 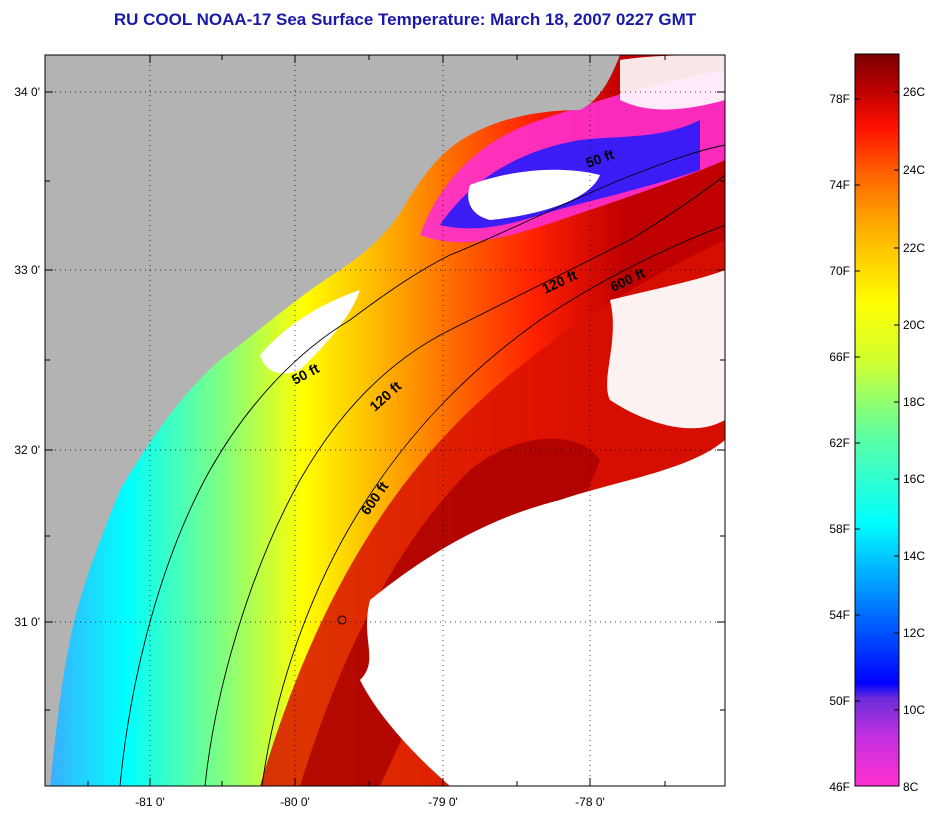 I want to click on colorbar-ticks, so click(x=877, y=401).